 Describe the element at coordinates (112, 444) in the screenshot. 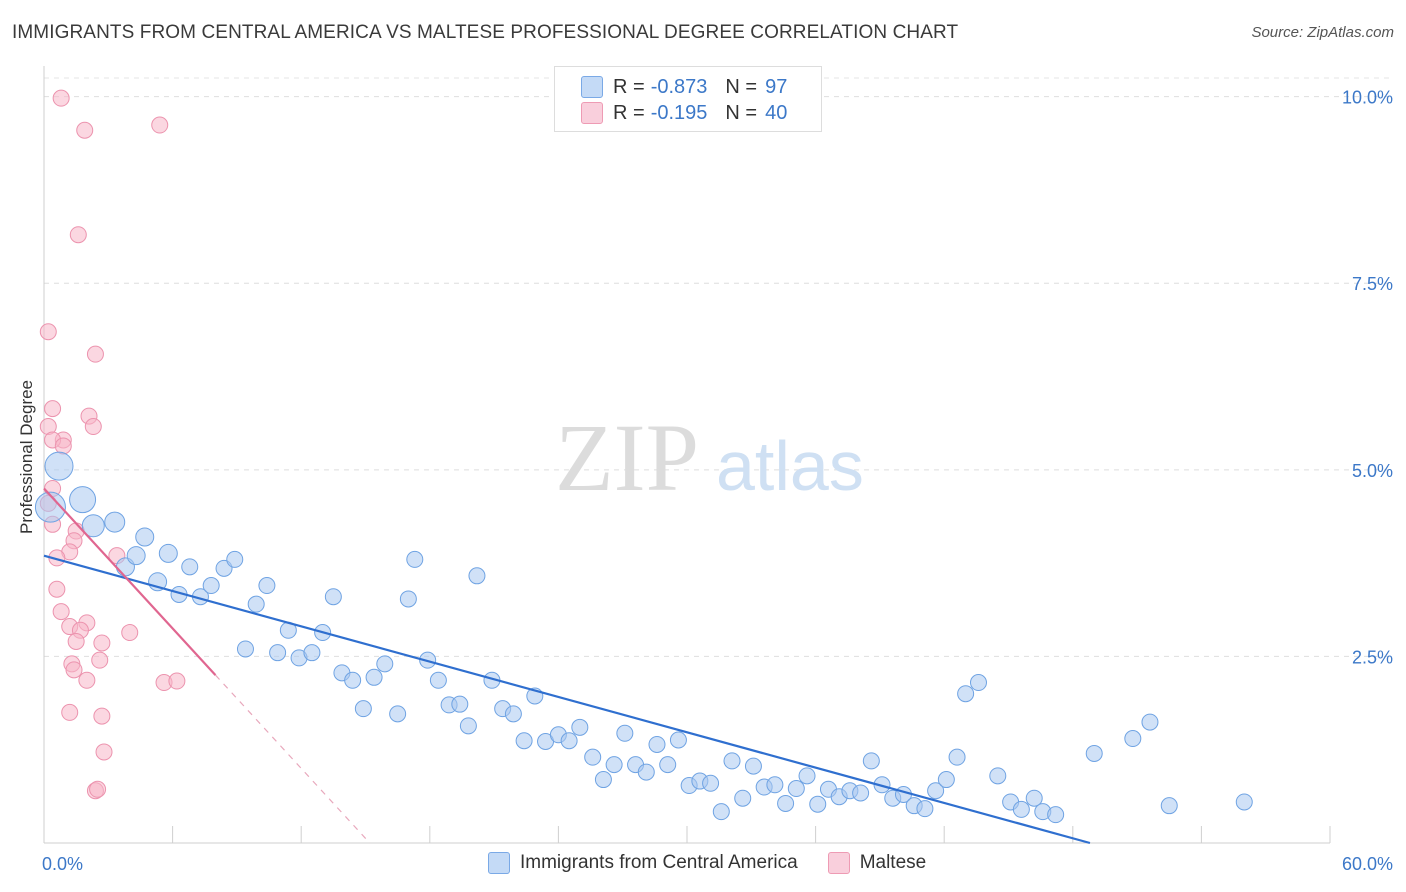

I see `maltese-points` at that location.